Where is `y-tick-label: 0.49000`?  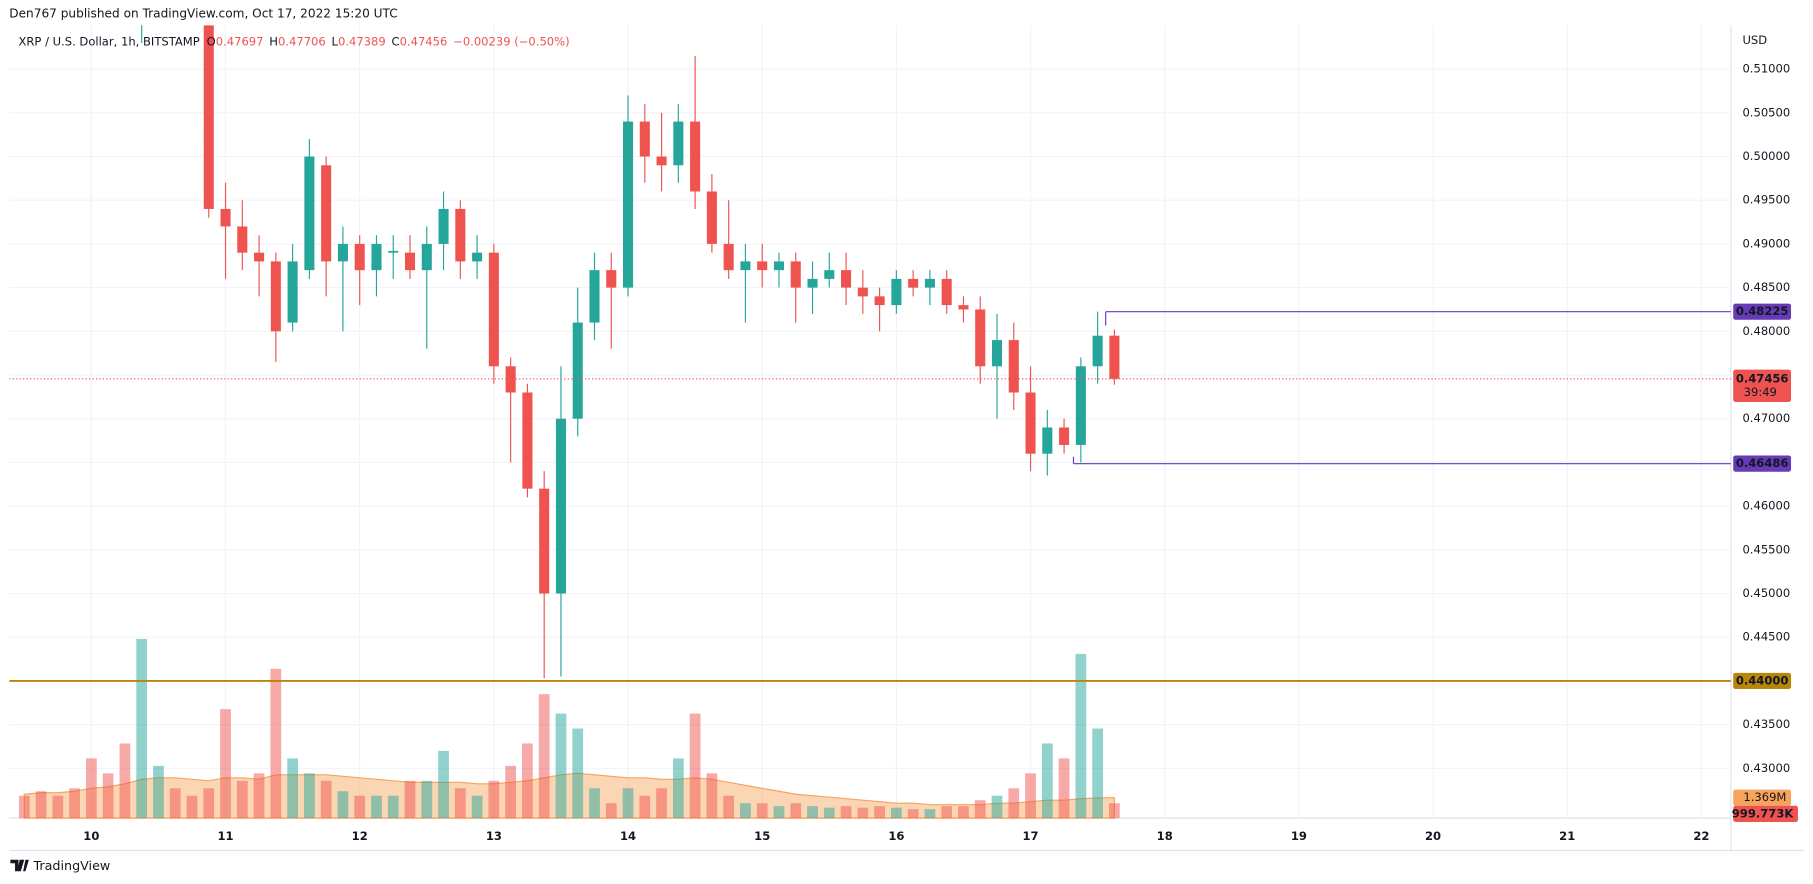
y-tick-label: 0.49000 is located at coordinates (1766, 243).